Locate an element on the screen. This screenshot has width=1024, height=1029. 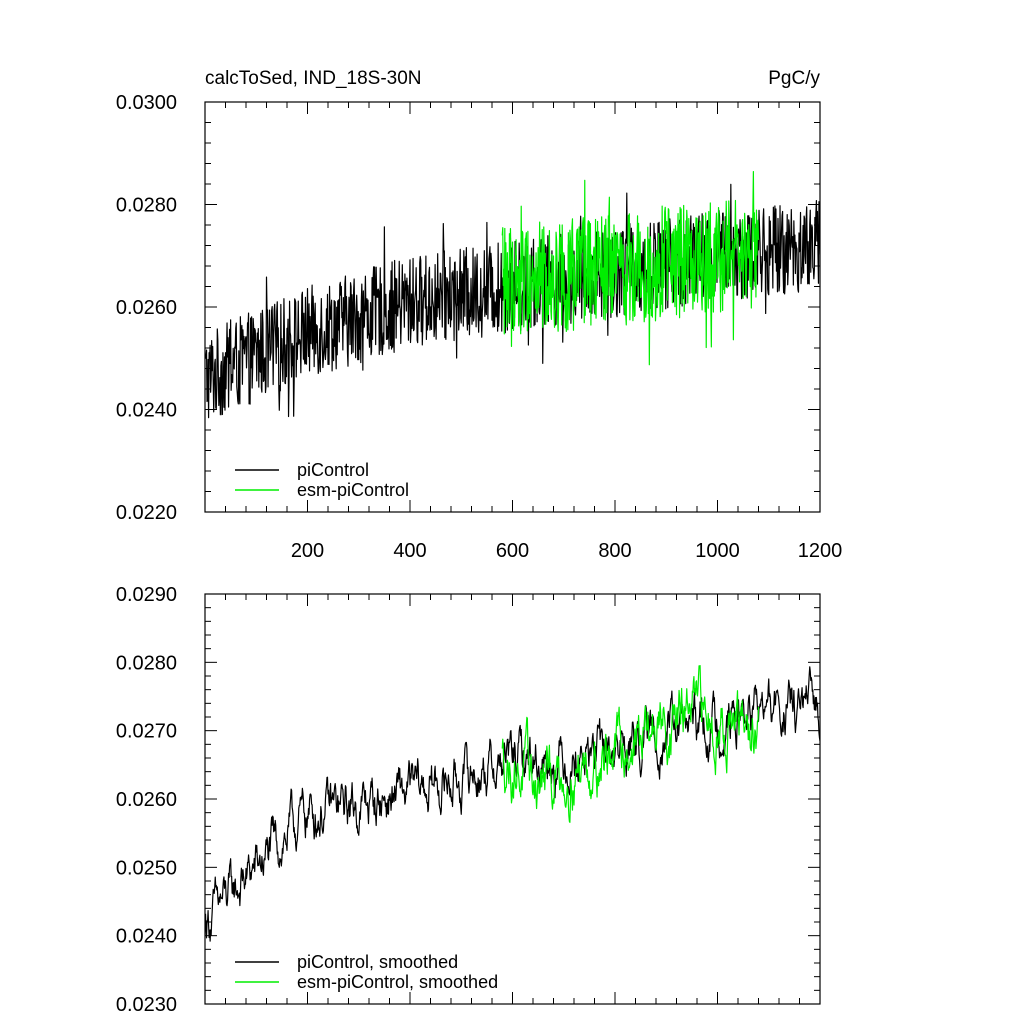
legend-label: esm-piControl is located at coordinates (353, 490).